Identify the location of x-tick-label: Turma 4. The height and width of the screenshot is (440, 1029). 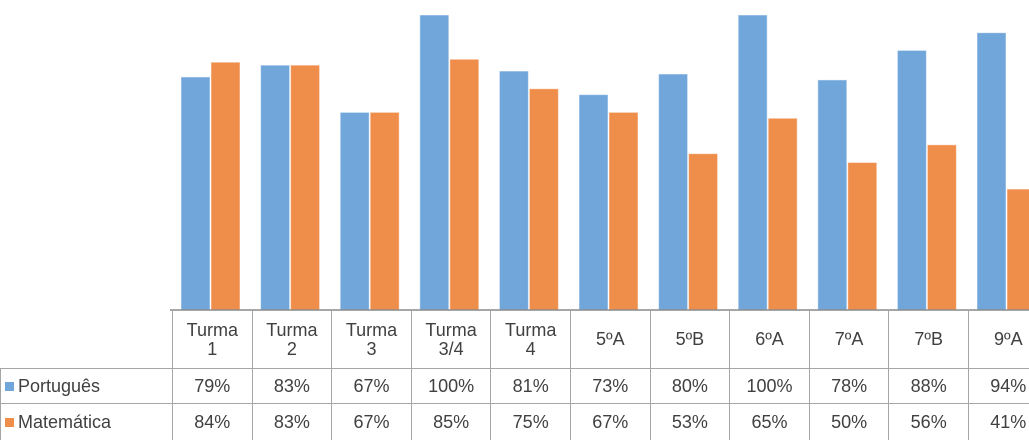
(531, 339).